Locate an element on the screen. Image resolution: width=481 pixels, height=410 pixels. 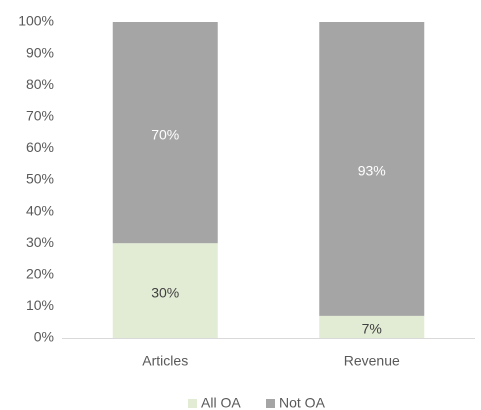
legend-label: Not OA is located at coordinates (302, 402).